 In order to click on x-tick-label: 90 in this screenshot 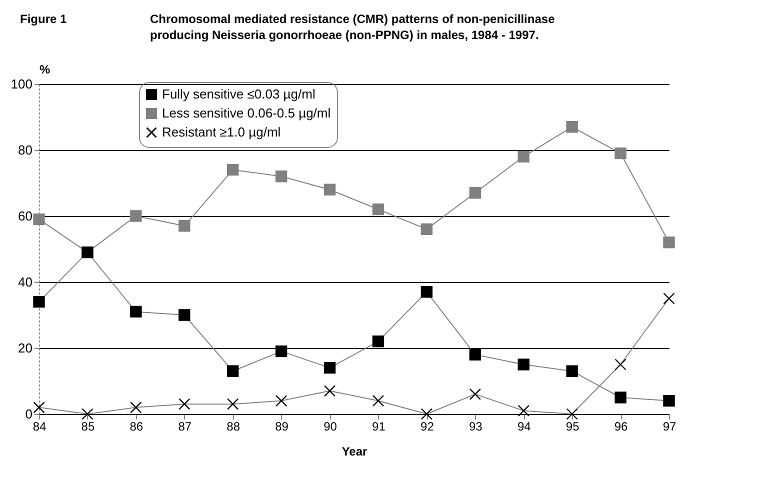, I will do `click(331, 427)`.